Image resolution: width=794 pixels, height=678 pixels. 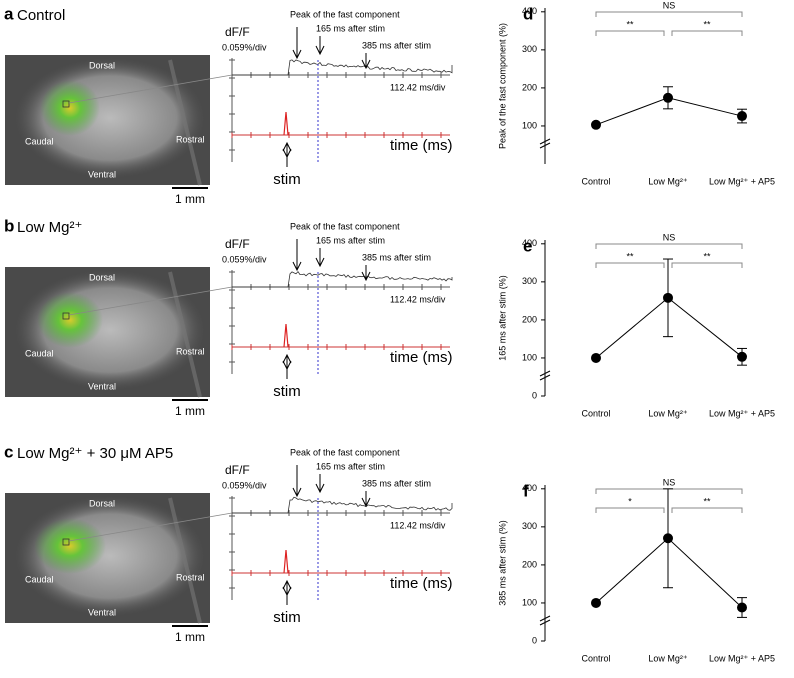 What do you see at coordinates (630, 501) in the screenshot?
I see `significance: *` at bounding box center [630, 501].